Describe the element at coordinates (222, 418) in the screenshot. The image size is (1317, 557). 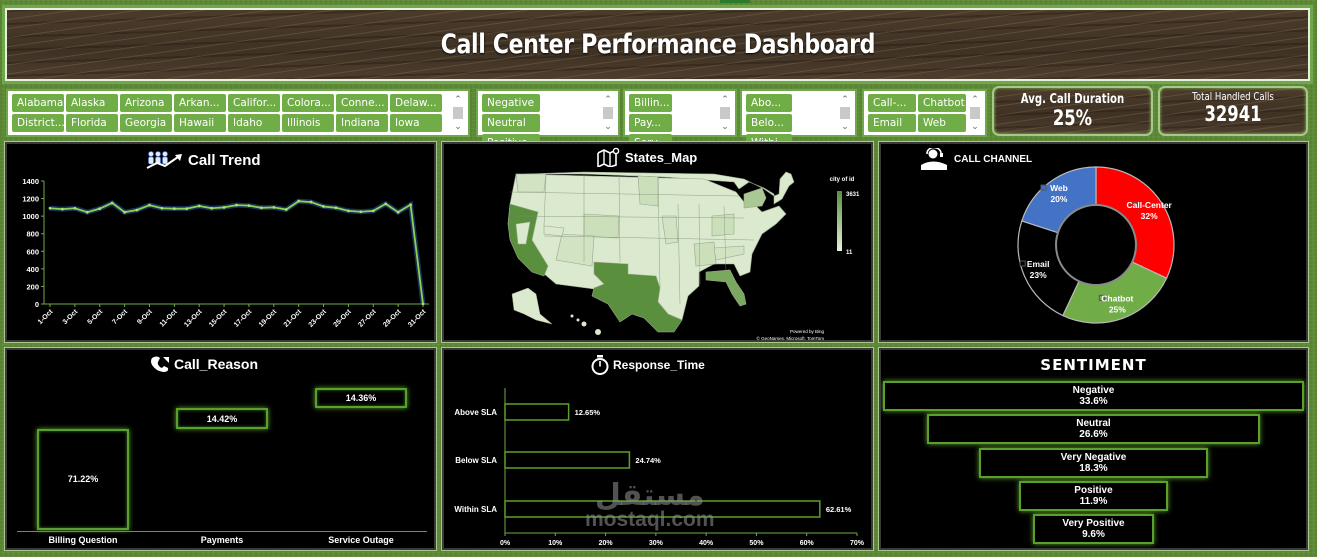
I see `call-reason-bar: 14.42%` at that location.